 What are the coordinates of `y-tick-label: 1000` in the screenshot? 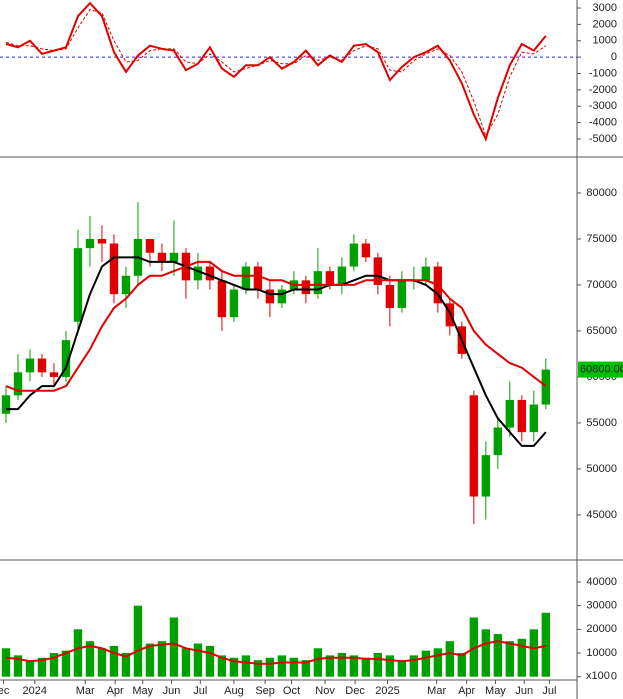 It's located at (605, 41).